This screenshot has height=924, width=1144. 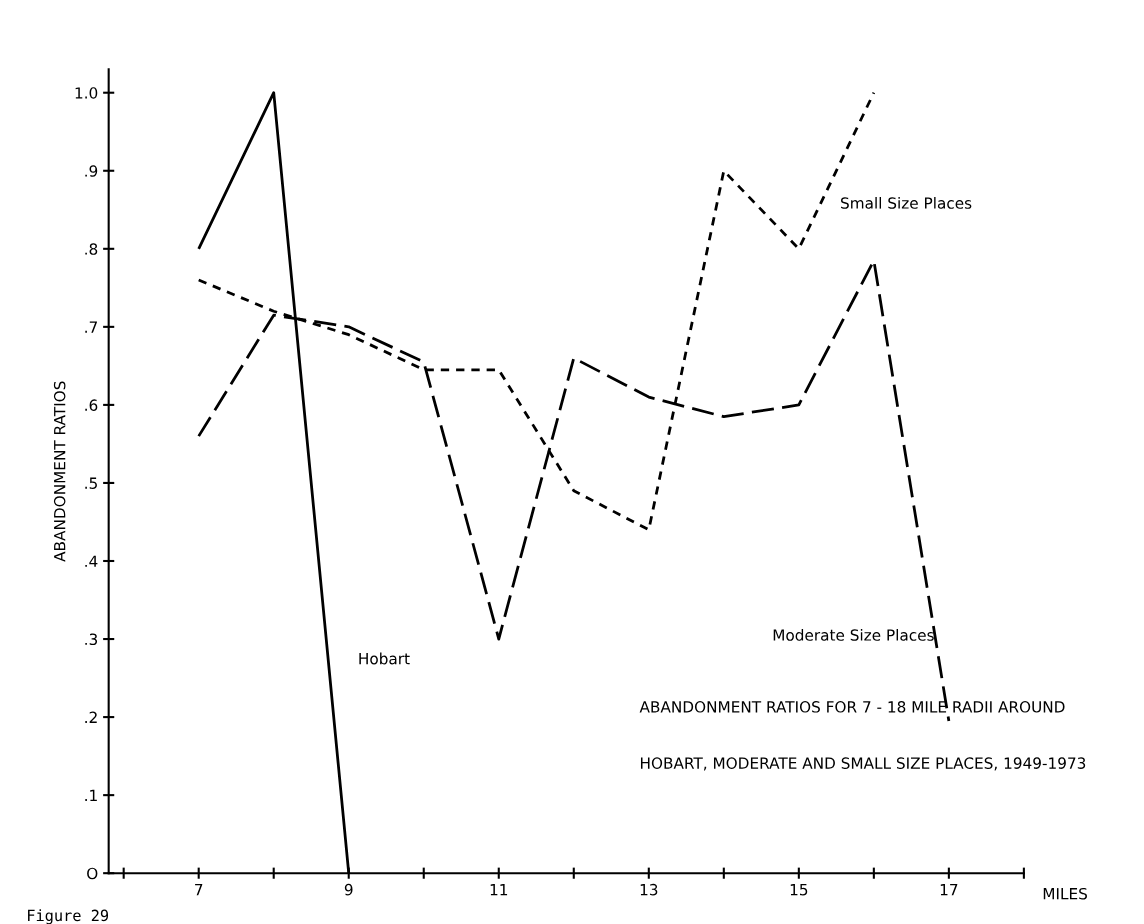 I want to click on y-tick-label: .2, so click(x=91, y=717).